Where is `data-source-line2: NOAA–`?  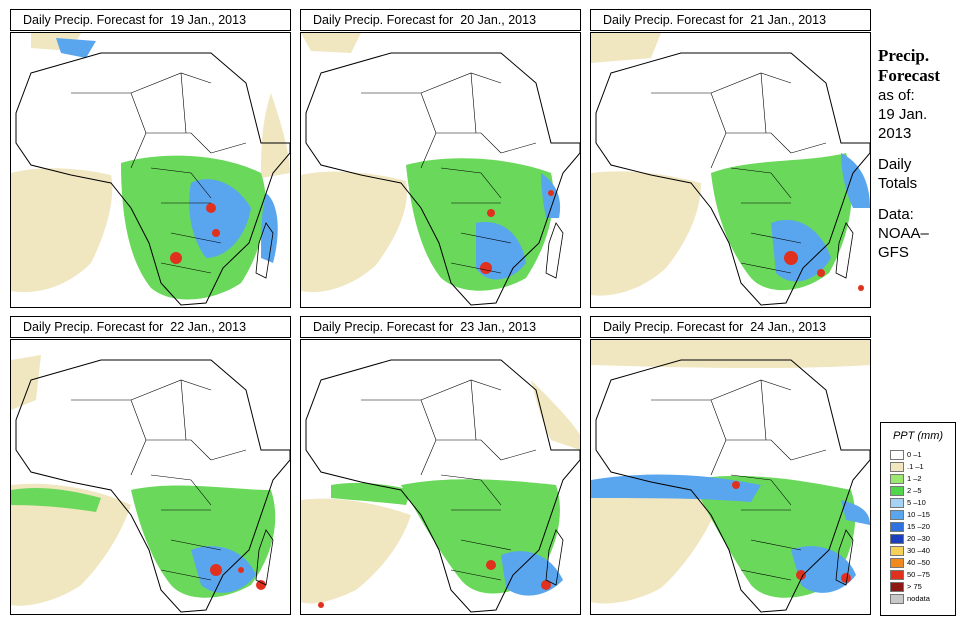
data-source-line2: NOAA– is located at coordinates (903, 233).